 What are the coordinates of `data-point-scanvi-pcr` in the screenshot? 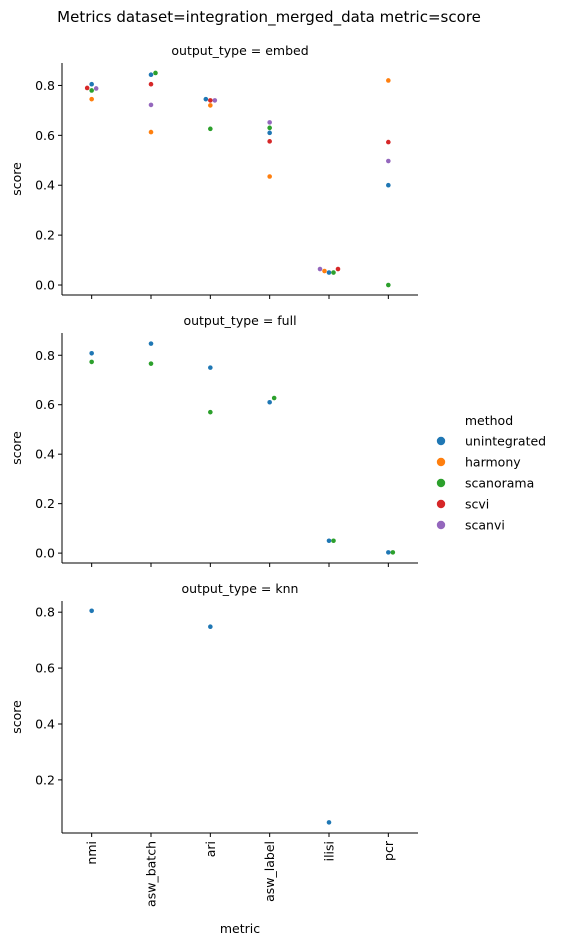 It's located at (388, 161).